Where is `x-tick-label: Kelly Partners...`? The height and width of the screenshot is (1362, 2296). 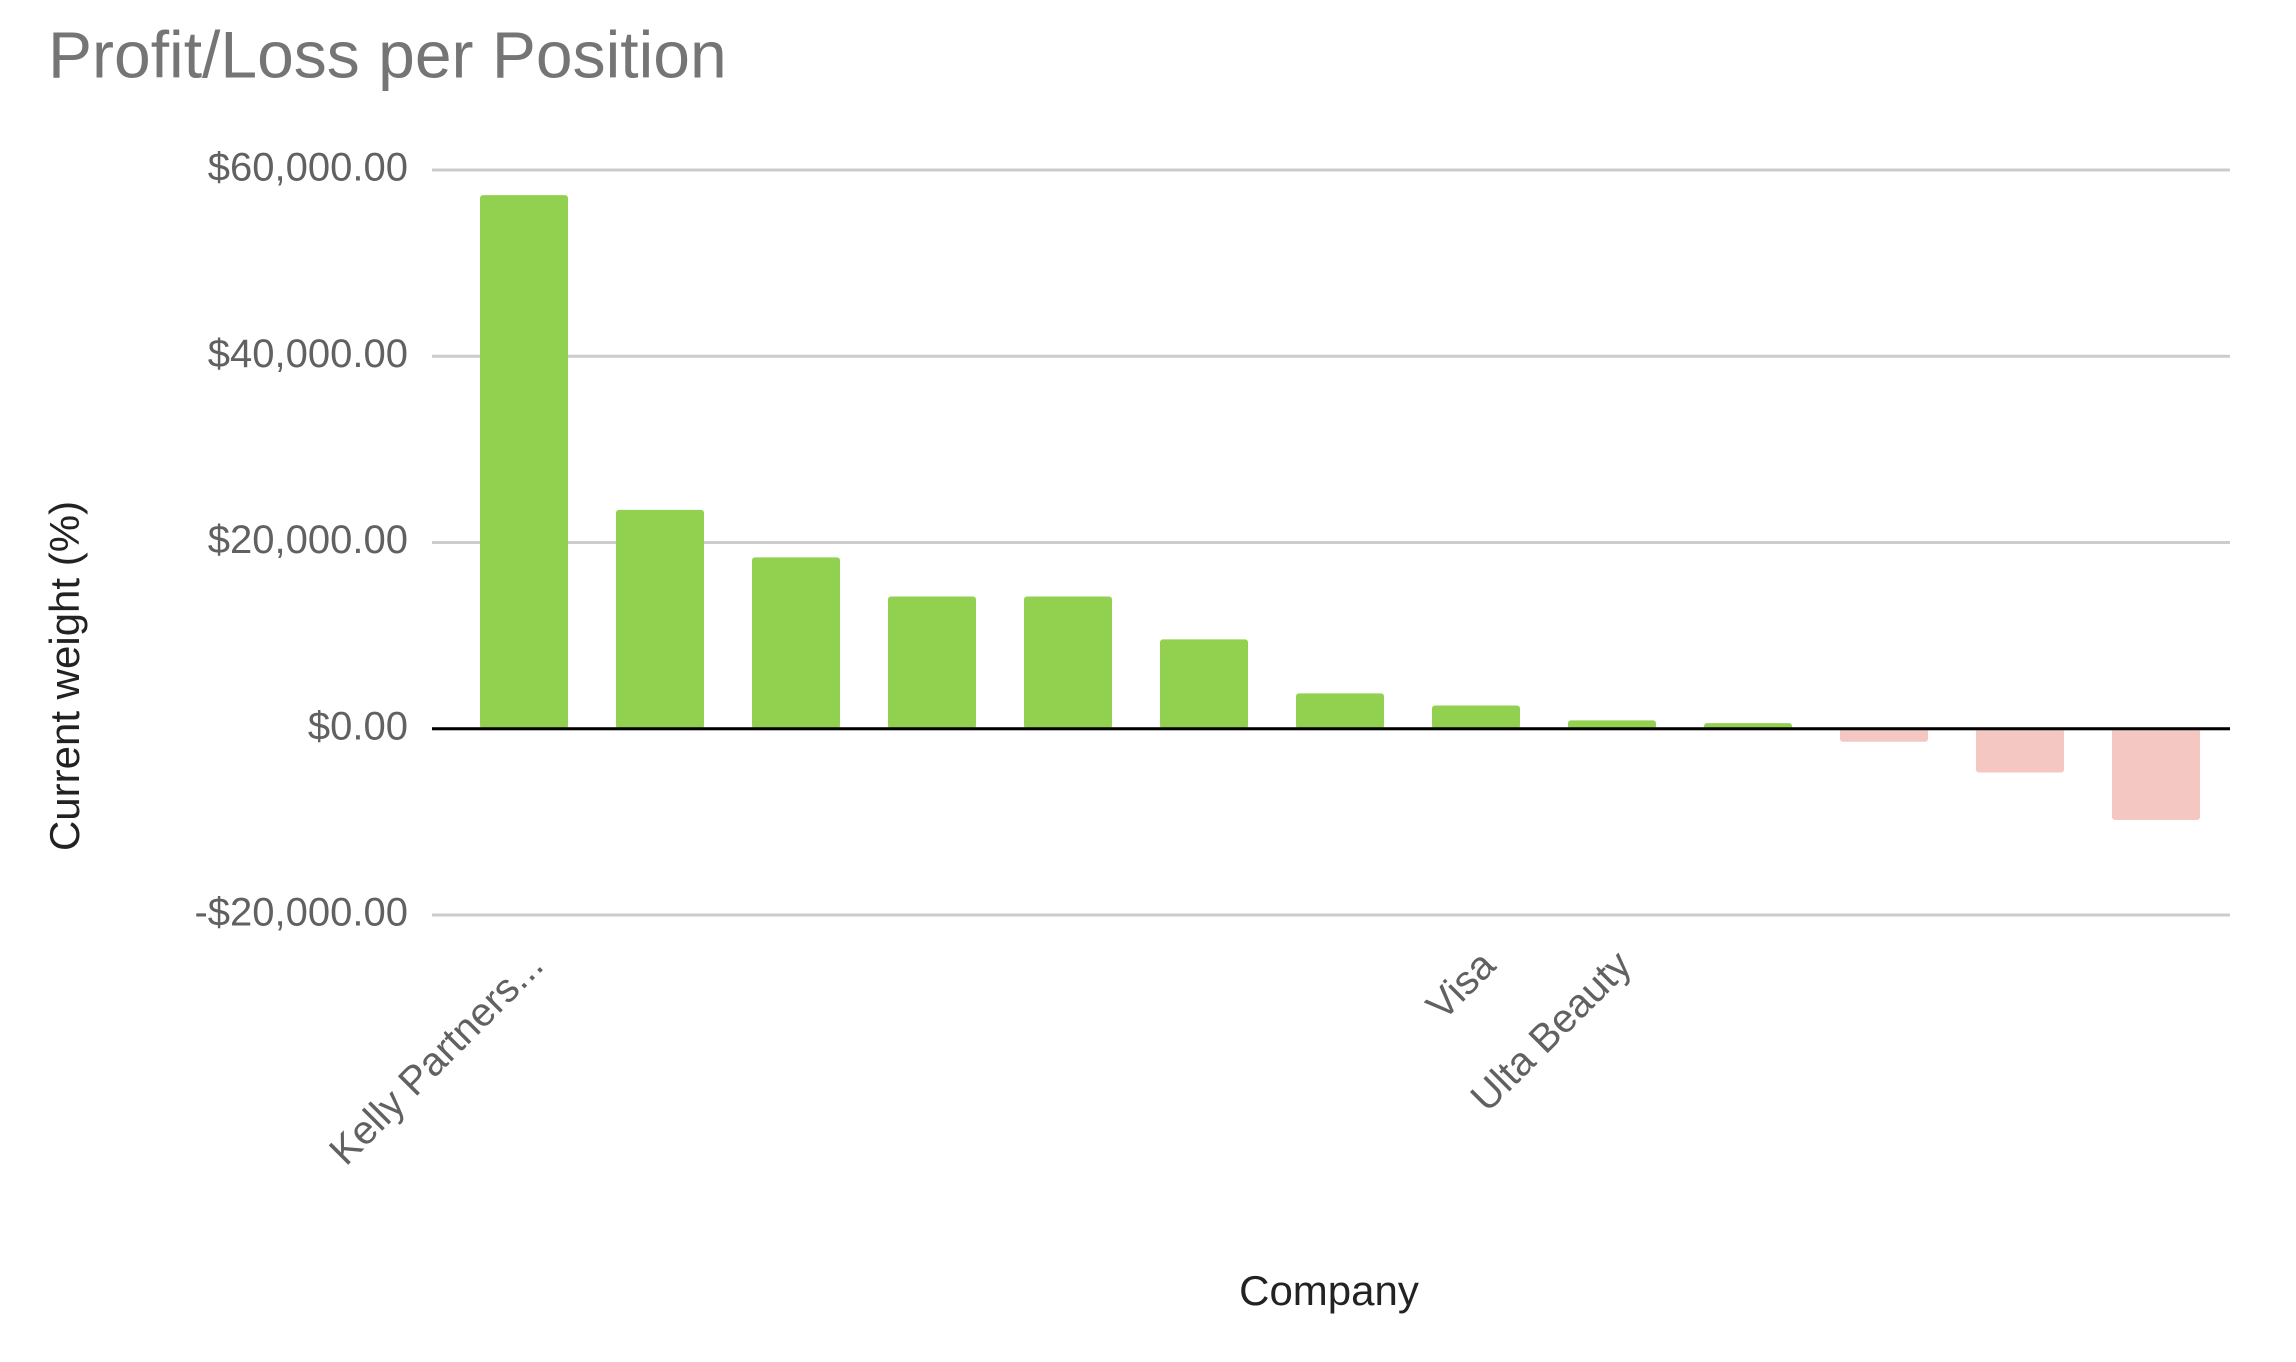
x-tick-label: Kelly Partners... is located at coordinates (436, 1058).